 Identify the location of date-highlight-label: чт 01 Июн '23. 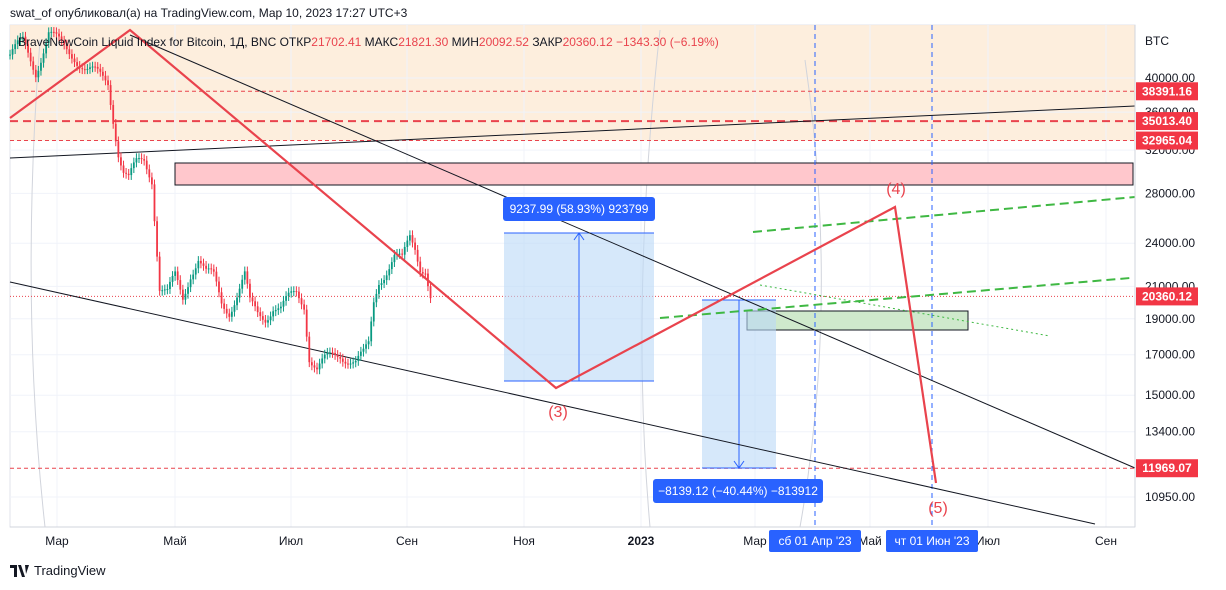
(932, 541).